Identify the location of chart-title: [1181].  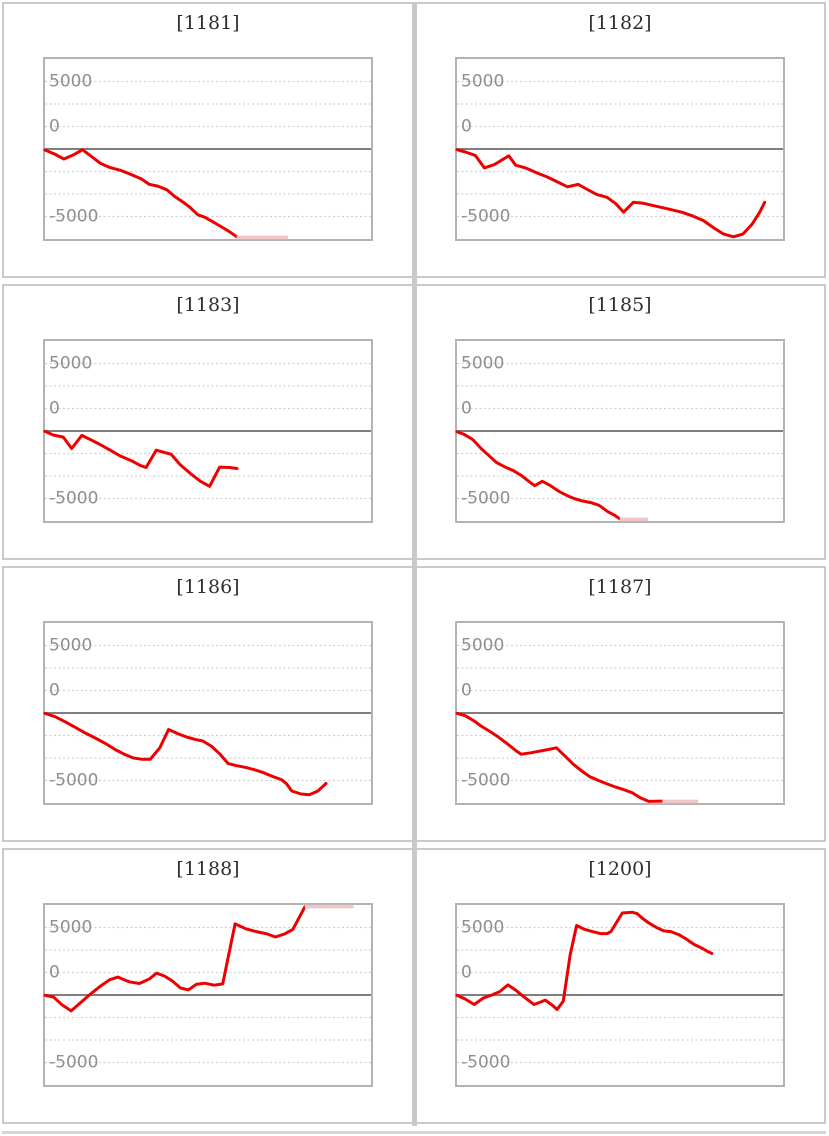
(208, 23).